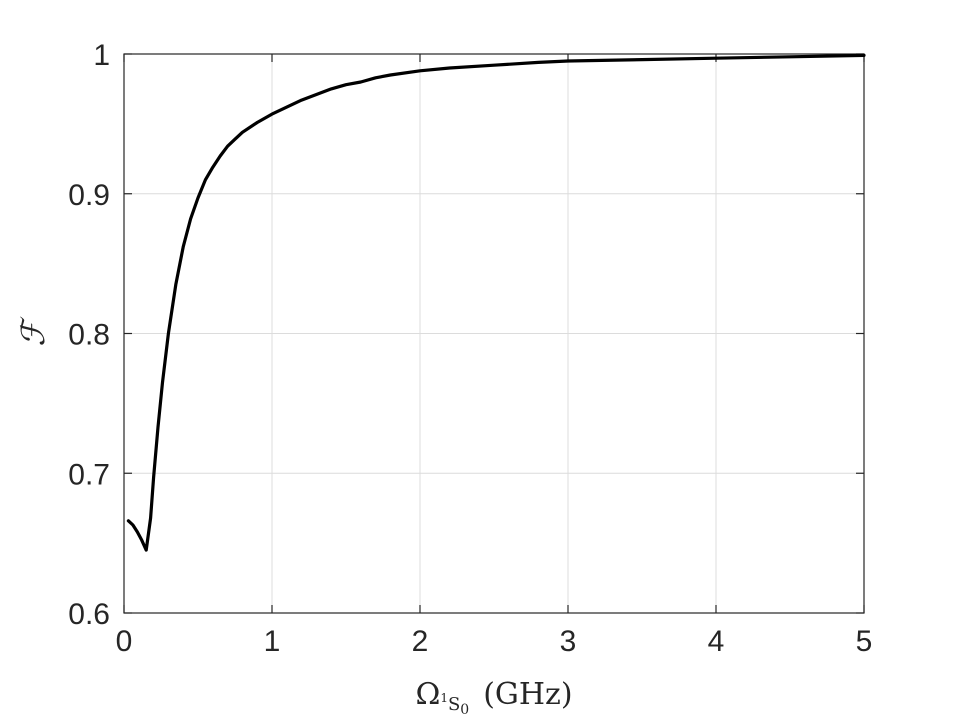  What do you see at coordinates (272, 641) in the screenshot?
I see `x-tick-label: 1` at bounding box center [272, 641].